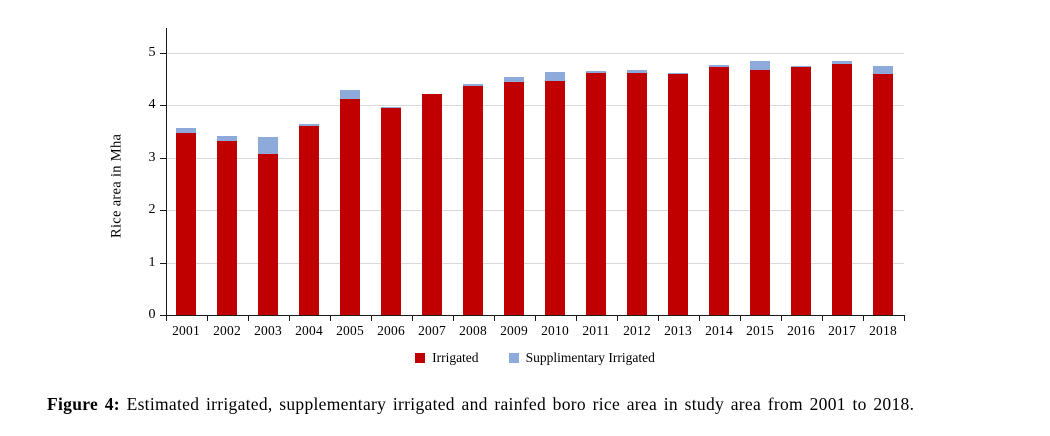 Image resolution: width=1050 pixels, height=436 pixels. Describe the element at coordinates (514, 330) in the screenshot. I see `x-tick-label-2009: 2009` at that location.